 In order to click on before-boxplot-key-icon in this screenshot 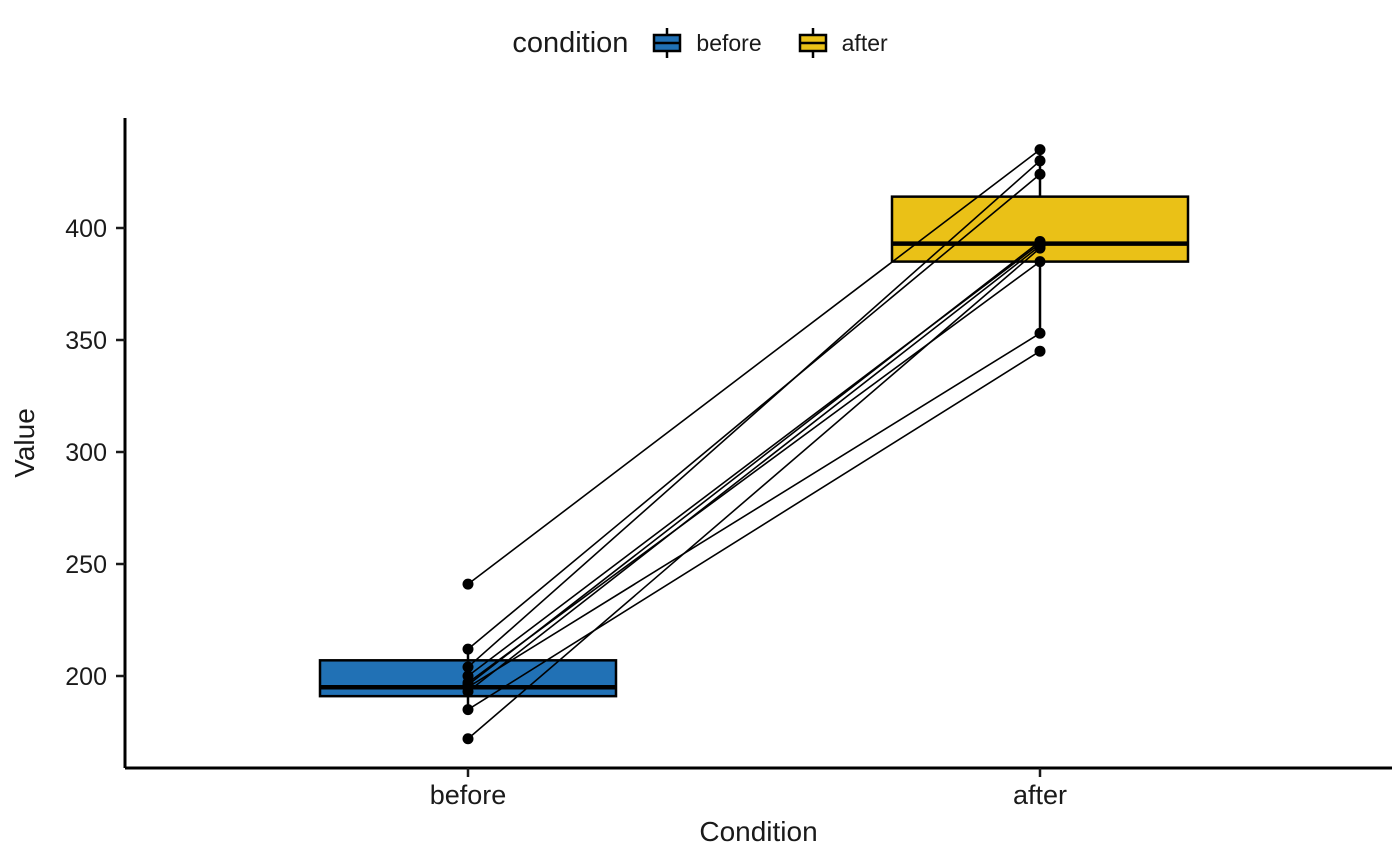, I will do `click(667, 43)`.